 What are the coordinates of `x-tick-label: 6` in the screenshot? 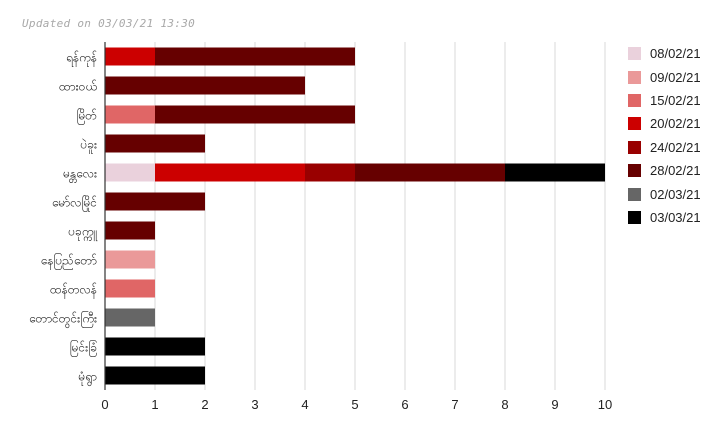 It's located at (404, 404).